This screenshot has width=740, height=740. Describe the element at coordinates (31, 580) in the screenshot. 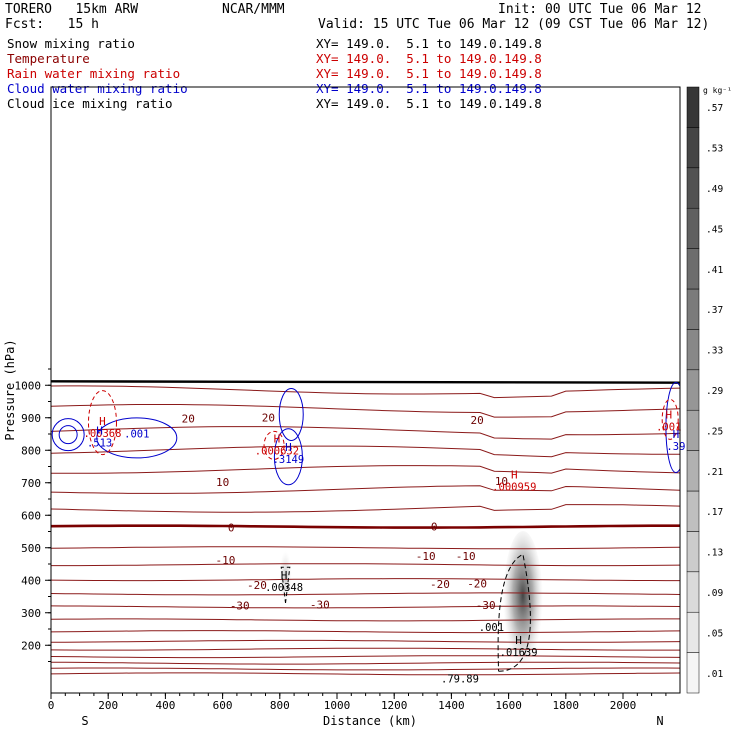

I see `y-tick-label: 400` at that location.